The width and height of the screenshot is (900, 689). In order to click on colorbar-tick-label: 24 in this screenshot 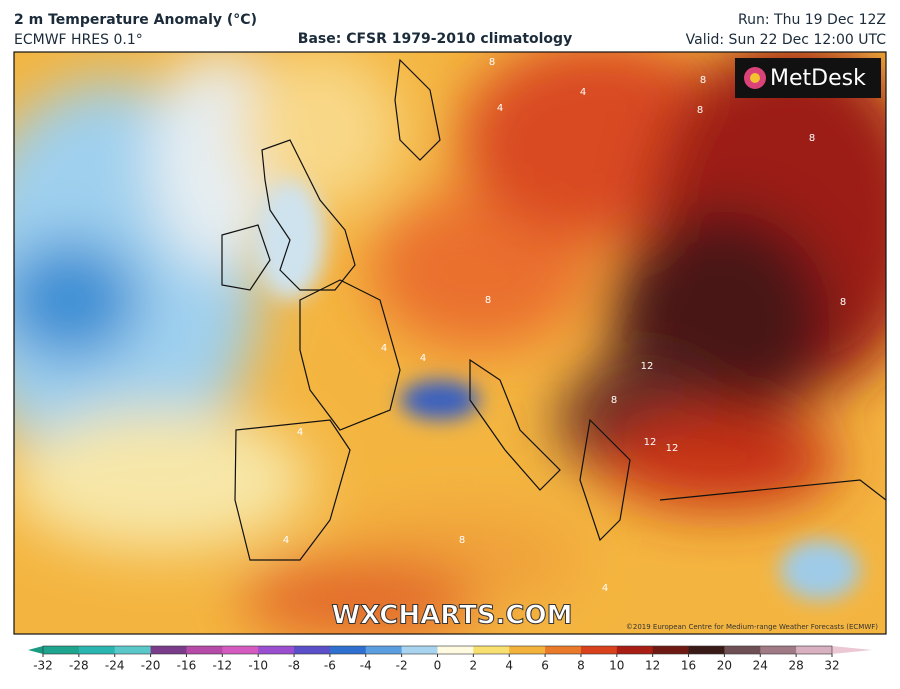, I will do `click(760, 666)`.